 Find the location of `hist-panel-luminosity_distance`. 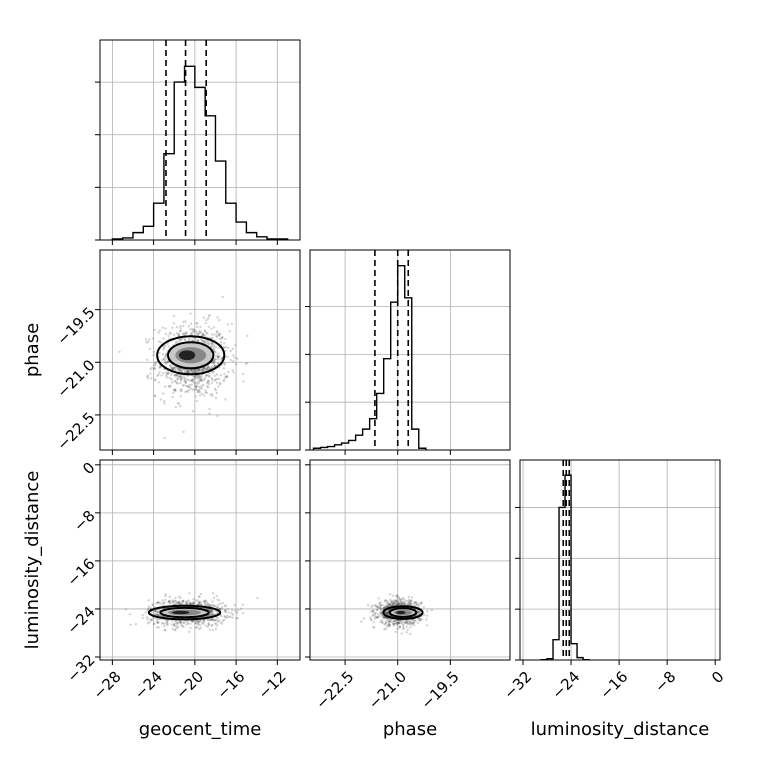

hist-panel-luminosity_distance is located at coordinates (618, 562).